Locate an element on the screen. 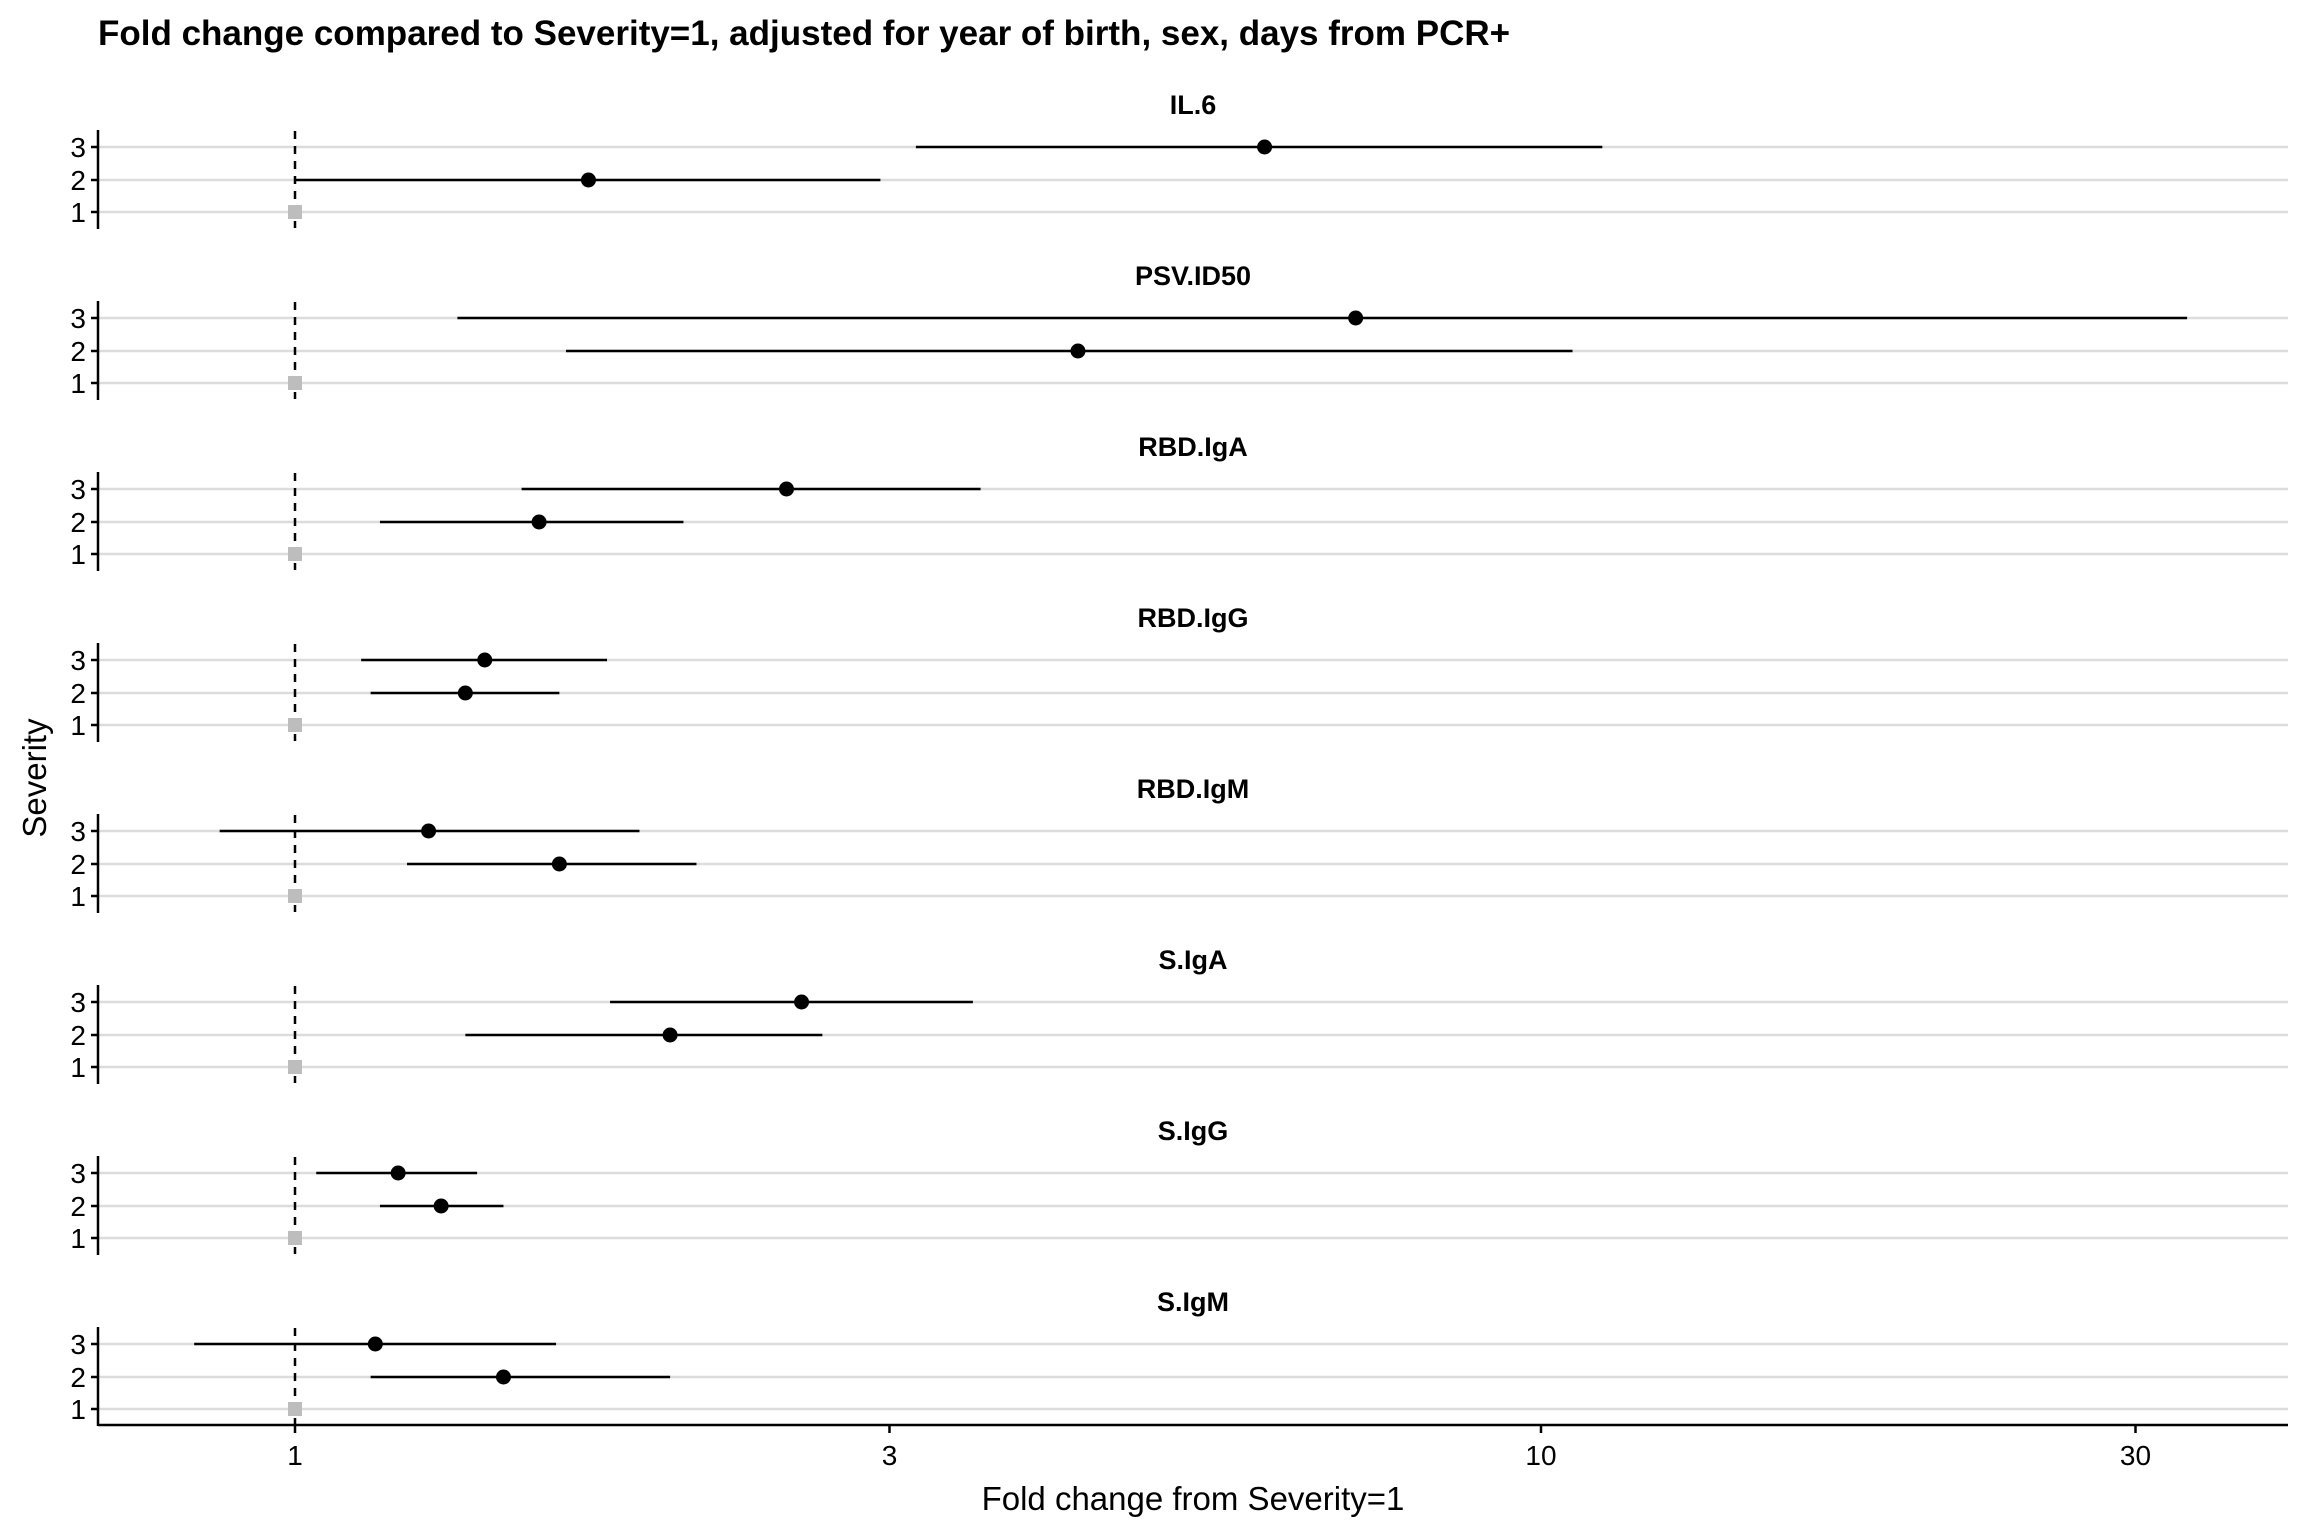 The height and width of the screenshot is (1536, 2304). panel-label-rbd-iga: RBD.IgA is located at coordinates (1193, 447).